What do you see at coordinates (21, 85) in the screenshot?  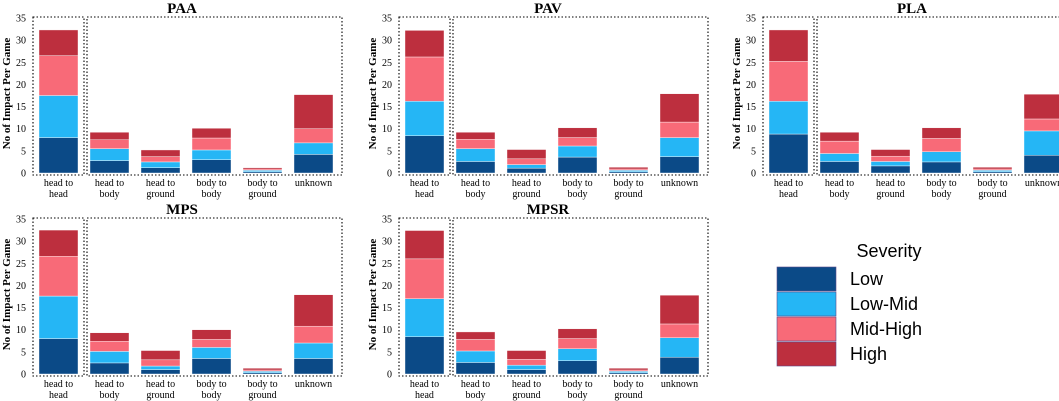 I see `y-tick-paa-20: 20` at bounding box center [21, 85].